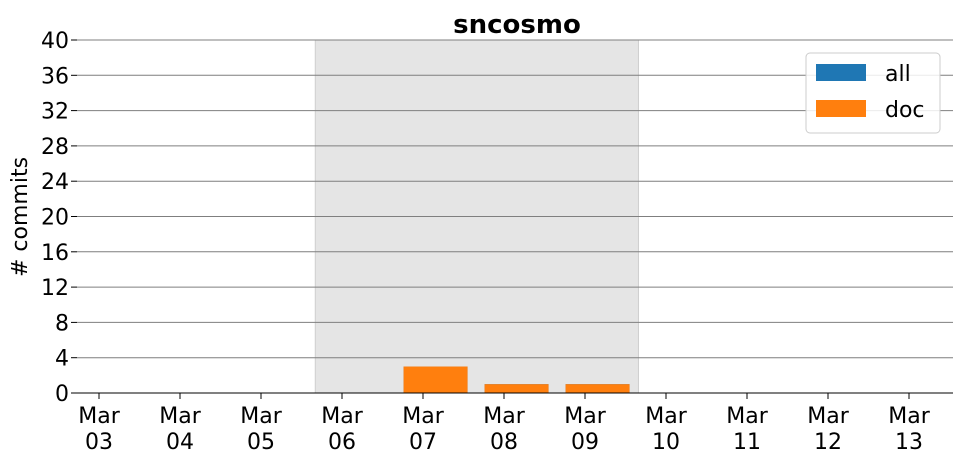 This screenshot has height=465, width=966. What do you see at coordinates (516, 379) in the screenshot?
I see `bar-layer` at bounding box center [516, 379].